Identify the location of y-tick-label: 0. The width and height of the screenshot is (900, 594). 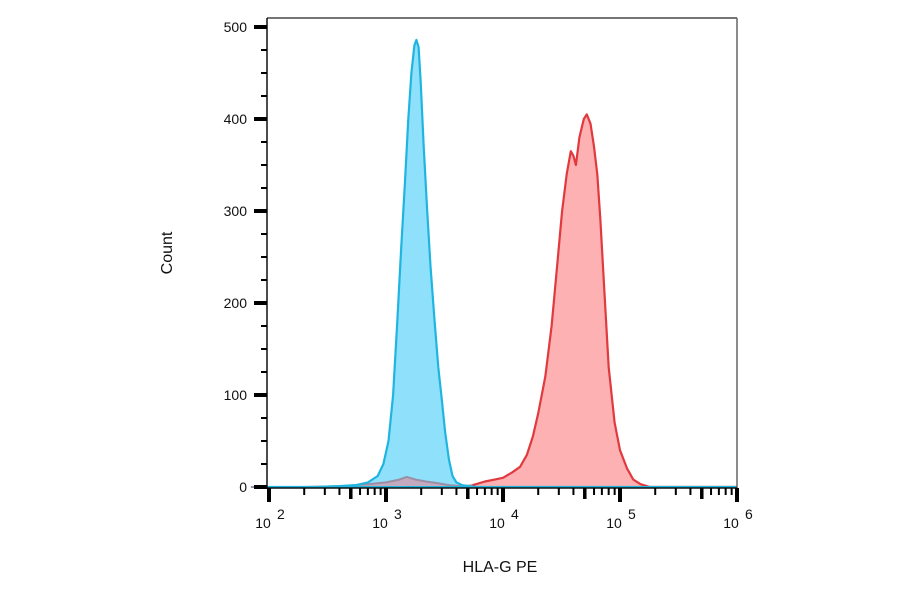
(243, 487).